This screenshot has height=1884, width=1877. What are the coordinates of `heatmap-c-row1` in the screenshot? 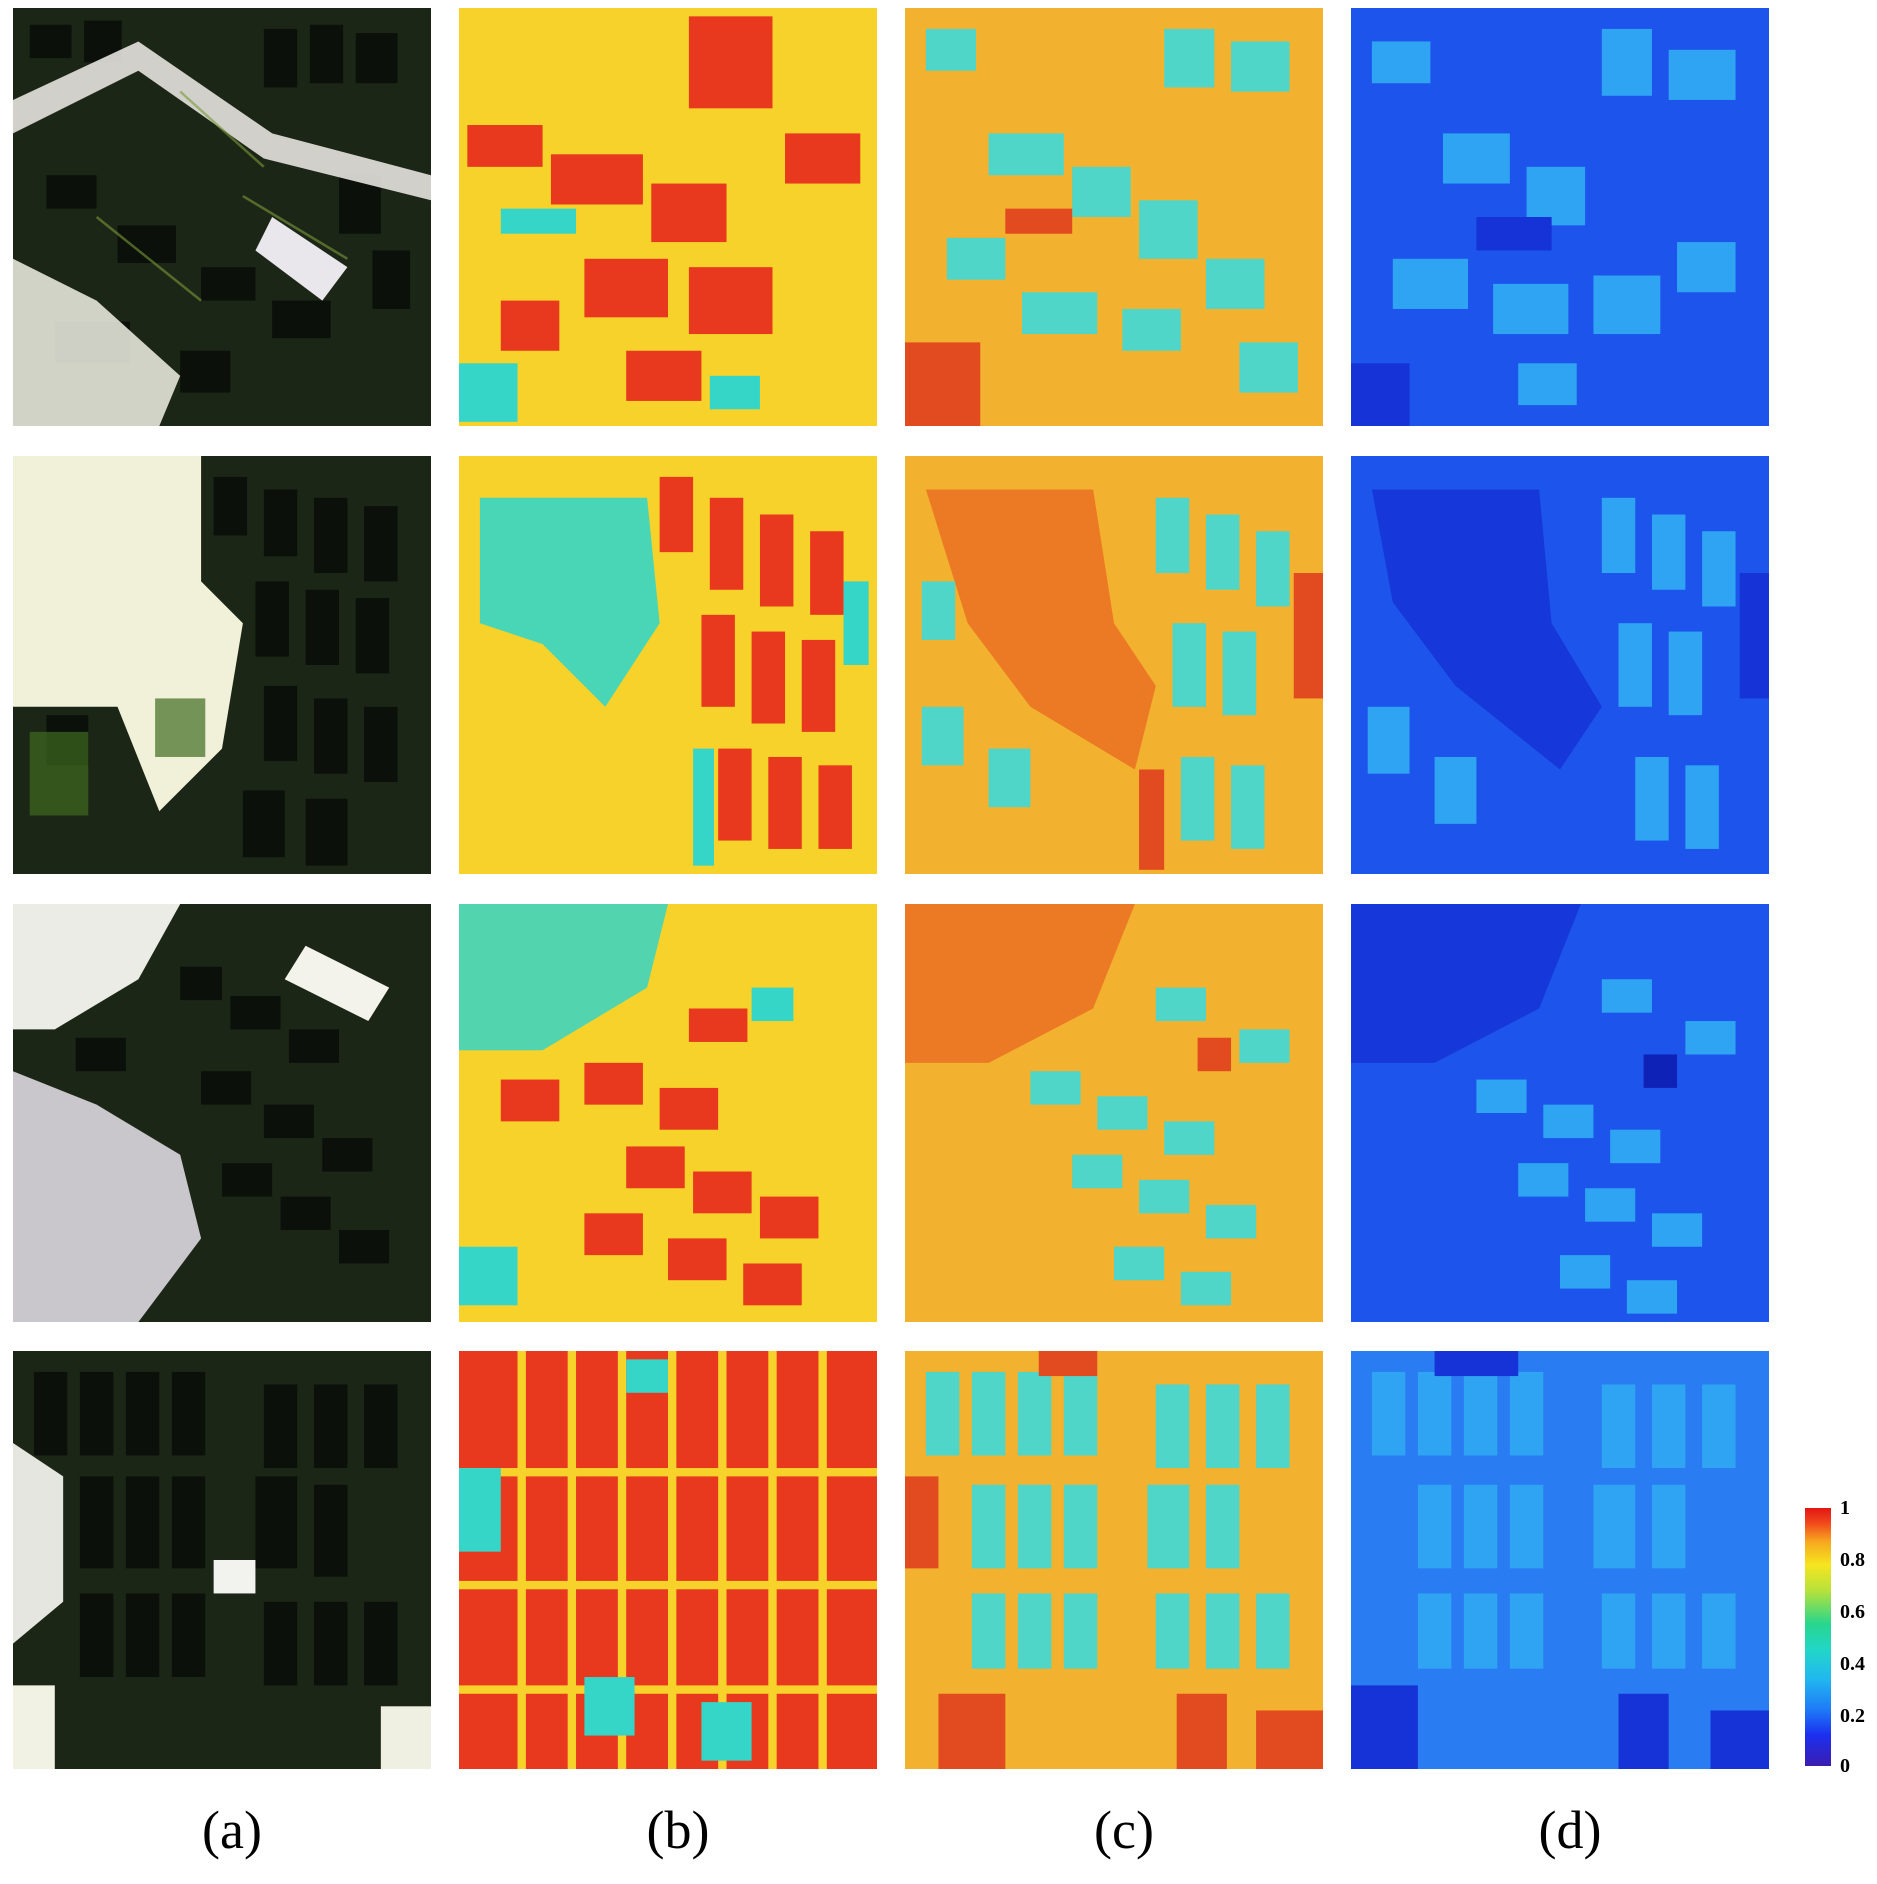 It's located at (1114, 217).